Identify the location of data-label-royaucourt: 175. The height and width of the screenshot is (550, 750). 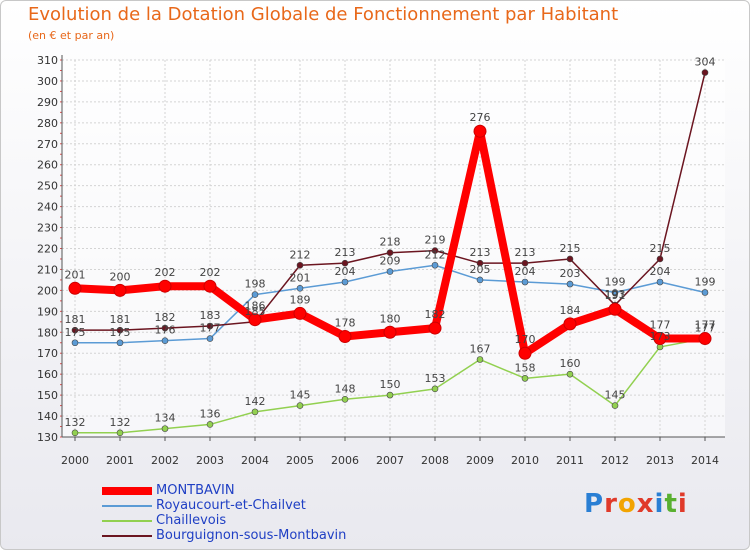
(75, 332).